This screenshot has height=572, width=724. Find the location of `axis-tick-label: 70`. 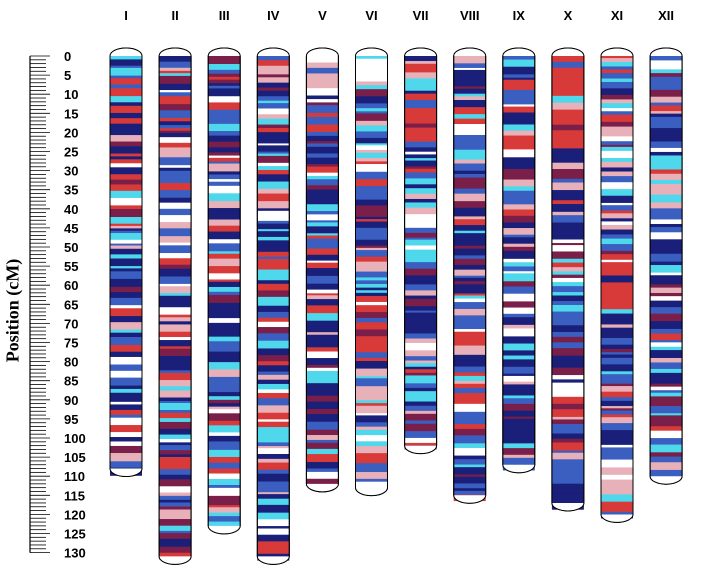

axis-tick-label: 70 is located at coordinates (71, 323).